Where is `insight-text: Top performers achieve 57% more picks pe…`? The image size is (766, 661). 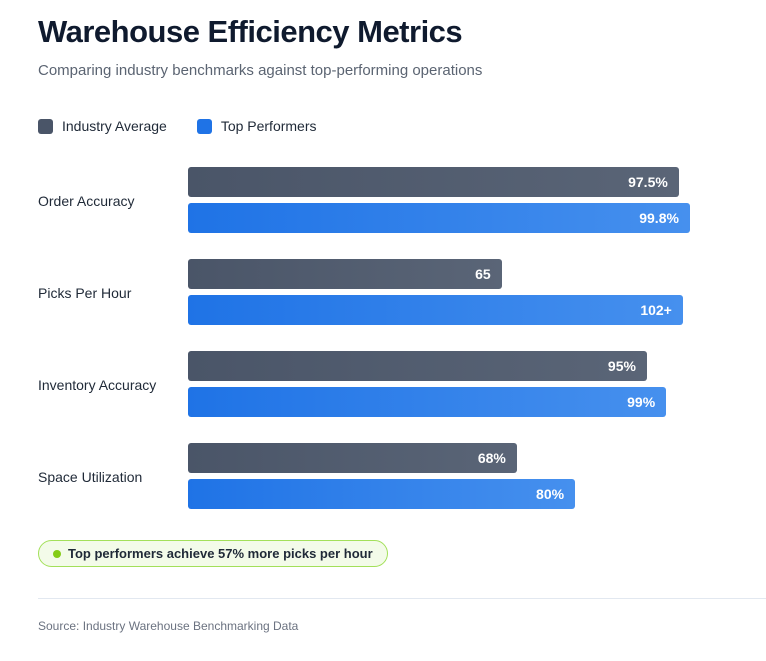
insight-text: Top performers achieve 57% more picks pe… is located at coordinates (220, 553).